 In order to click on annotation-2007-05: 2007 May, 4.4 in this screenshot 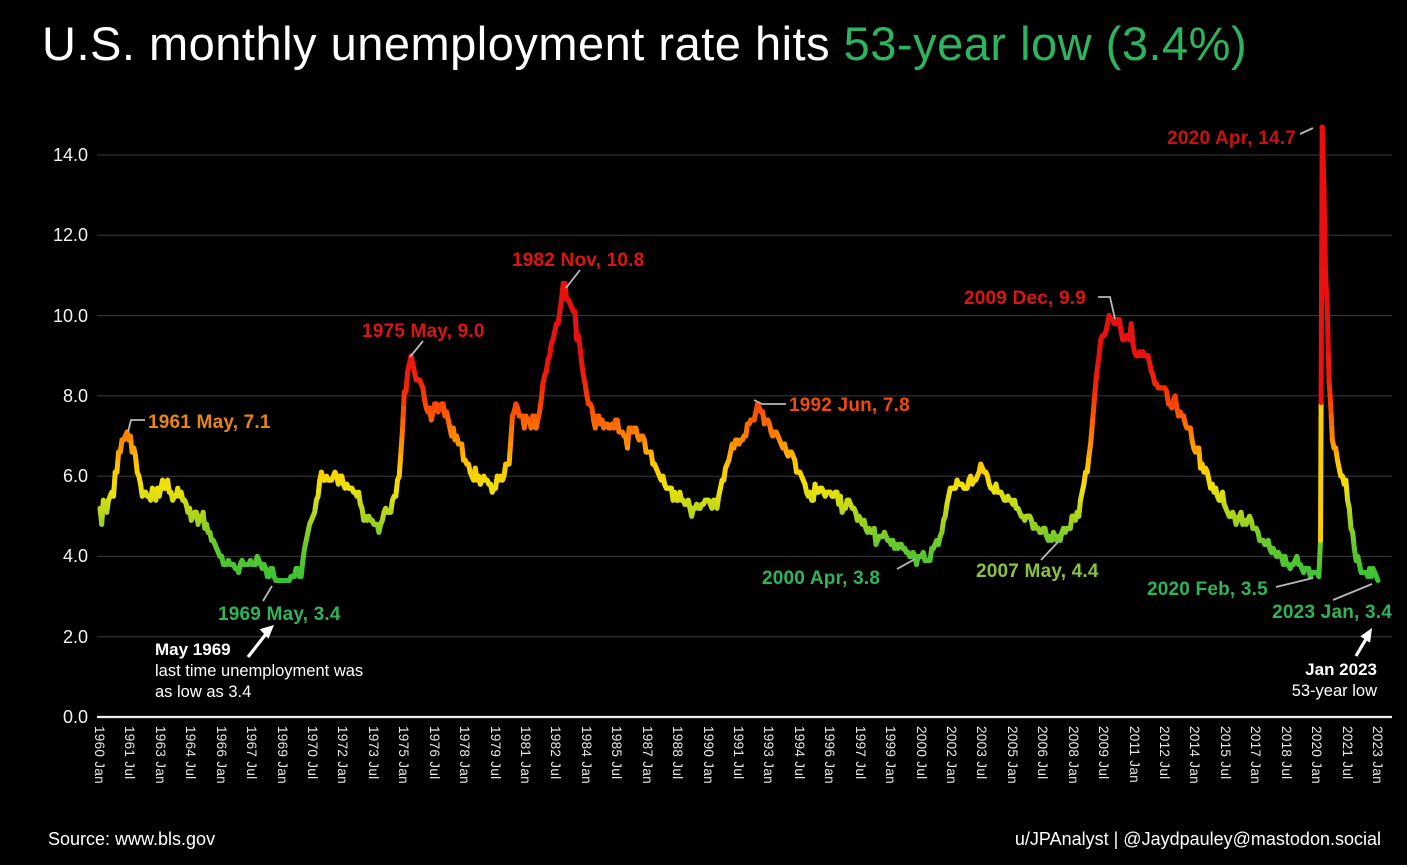, I will do `click(1037, 571)`.